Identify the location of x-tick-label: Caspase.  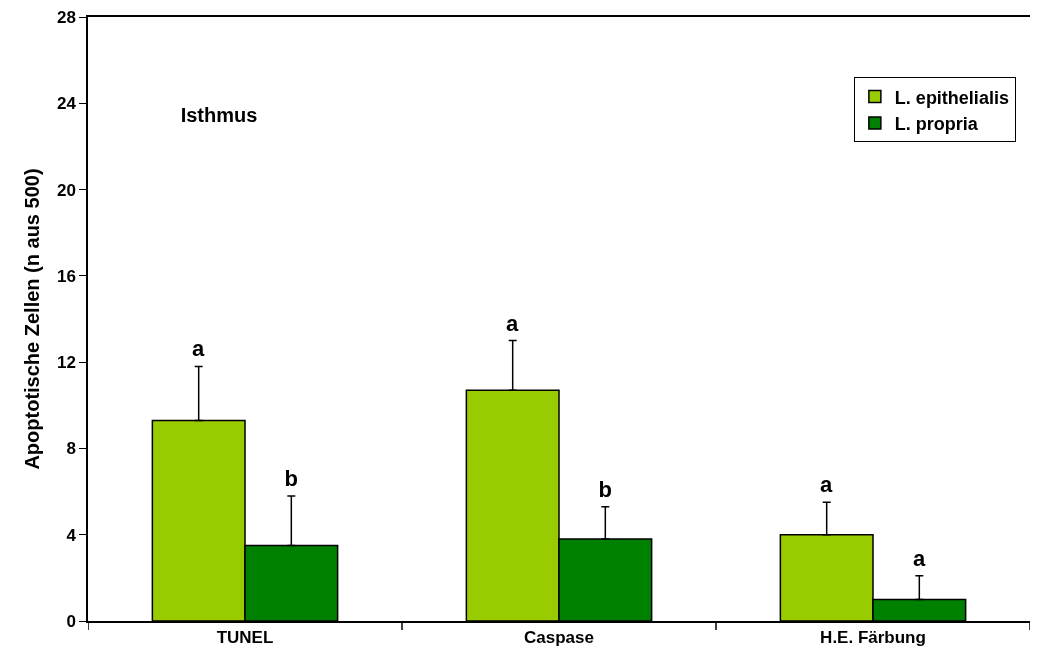
(559, 638).